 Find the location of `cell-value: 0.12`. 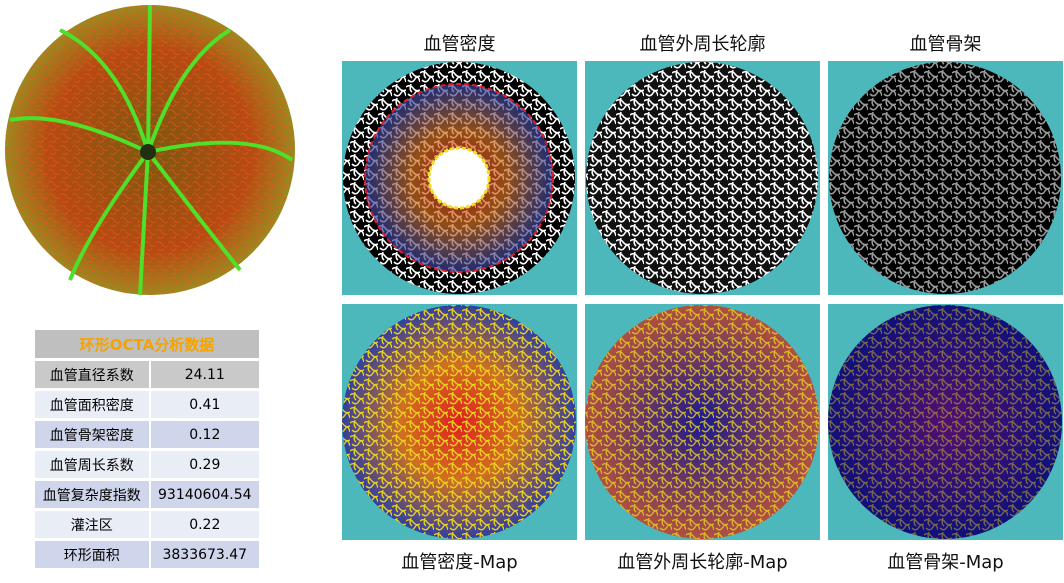

cell-value: 0.12 is located at coordinates (204, 434).